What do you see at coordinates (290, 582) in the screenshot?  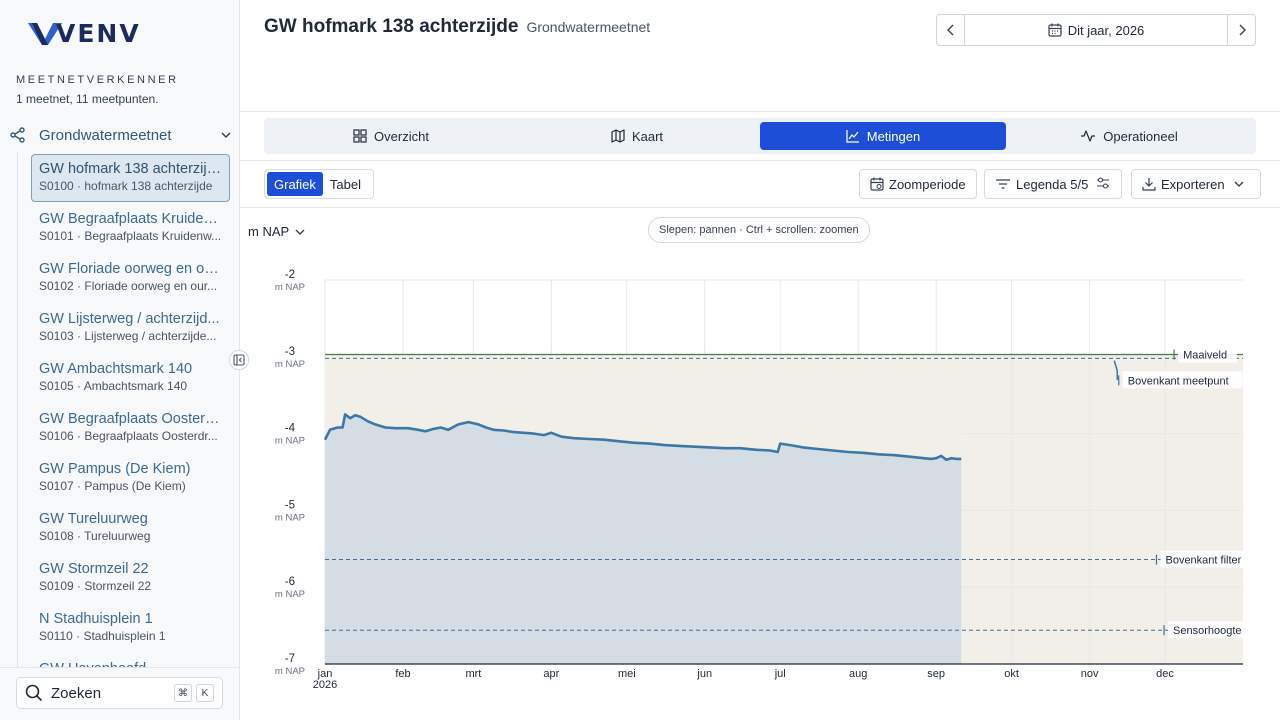 I see `y-tick-label: -6` at bounding box center [290, 582].